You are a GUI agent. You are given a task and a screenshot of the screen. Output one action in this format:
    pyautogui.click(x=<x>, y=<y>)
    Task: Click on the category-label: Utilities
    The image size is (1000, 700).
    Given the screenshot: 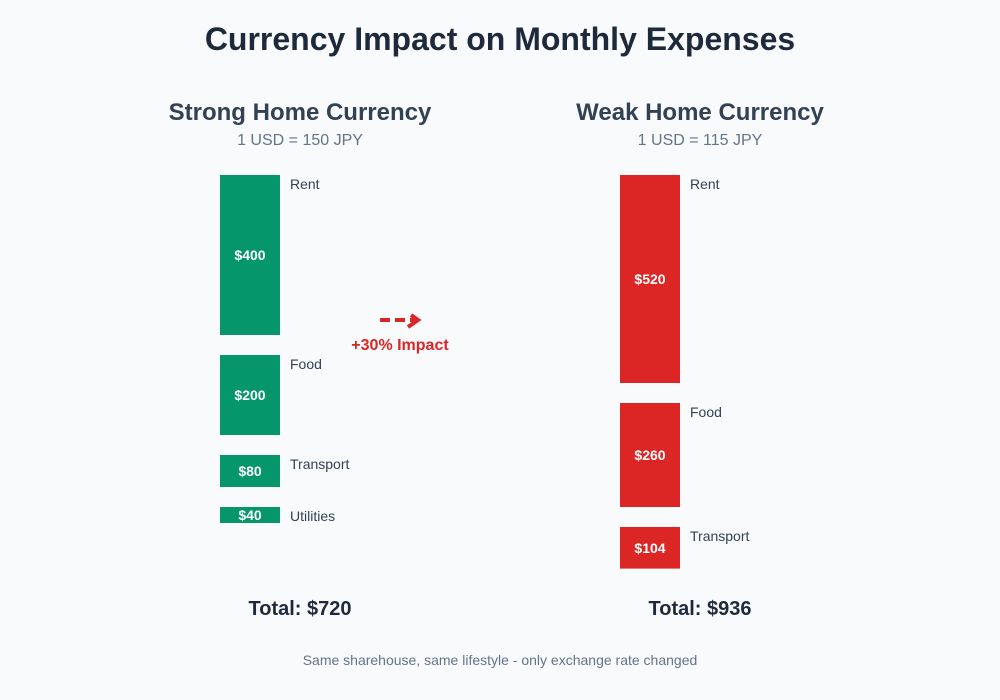 What is the action you would take?
    pyautogui.click(x=312, y=516)
    